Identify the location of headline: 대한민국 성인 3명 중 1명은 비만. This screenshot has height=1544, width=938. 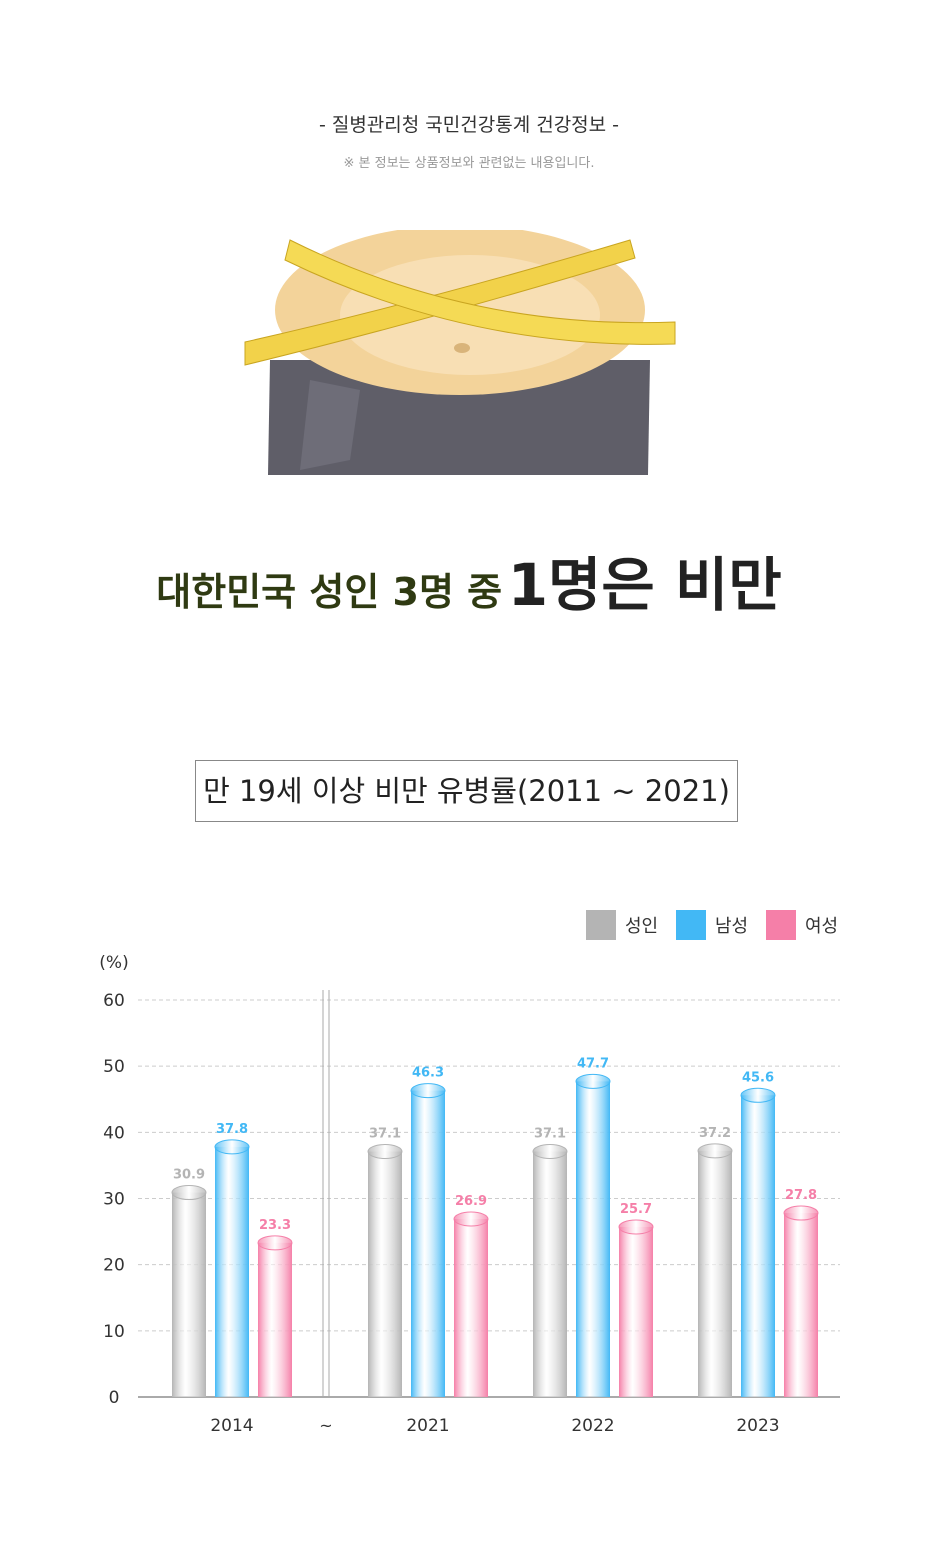
(469, 580).